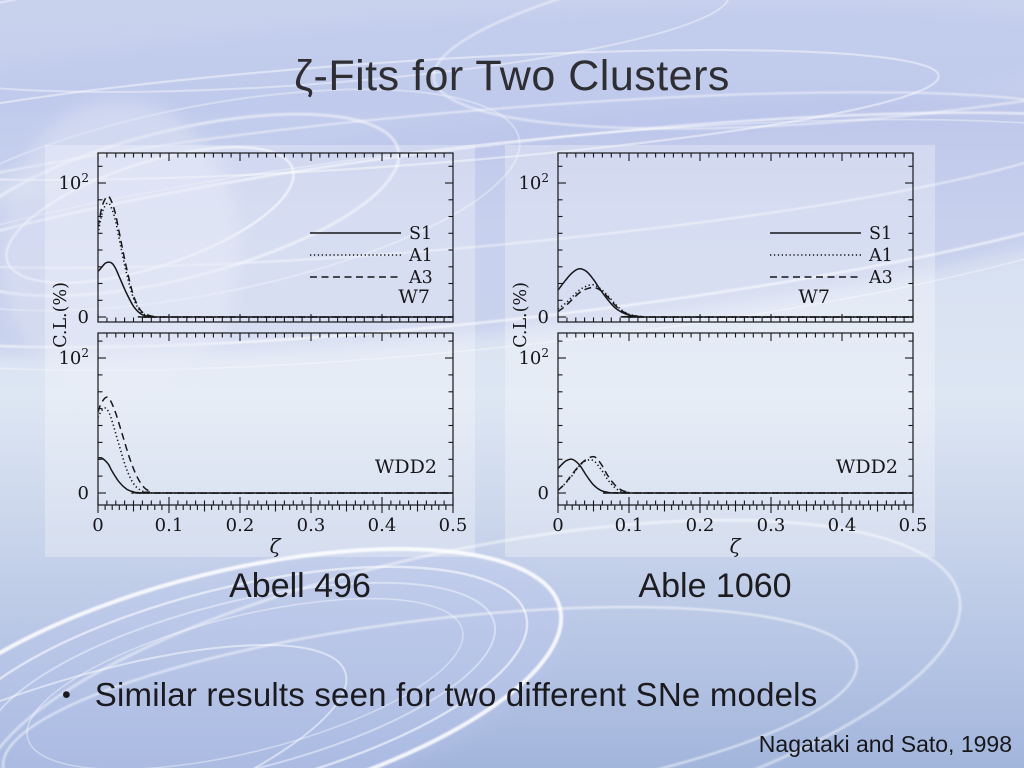 The height and width of the screenshot is (768, 1024). I want to click on caption-able-1060: Able 1060, so click(715, 586).